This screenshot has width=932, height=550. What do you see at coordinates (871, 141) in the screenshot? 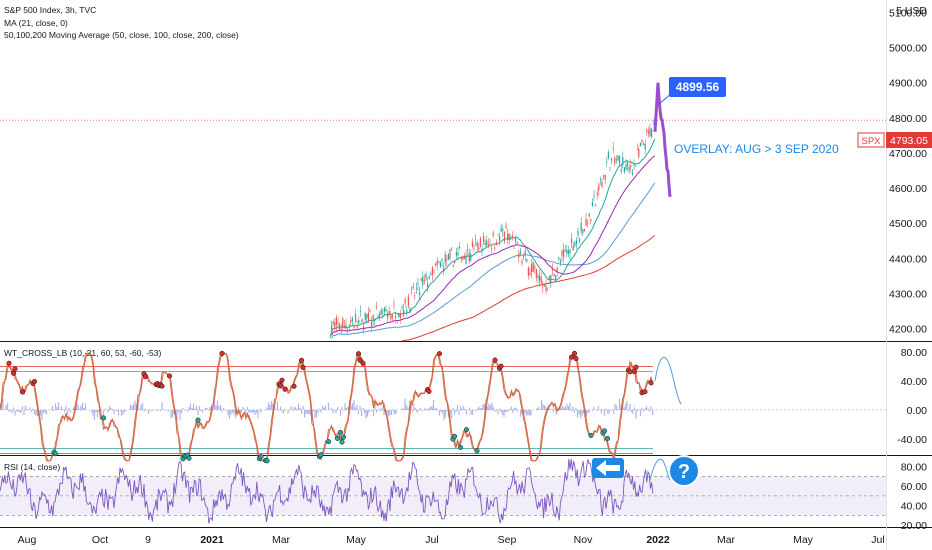
I see `symbol-badge: SPX` at bounding box center [871, 141].